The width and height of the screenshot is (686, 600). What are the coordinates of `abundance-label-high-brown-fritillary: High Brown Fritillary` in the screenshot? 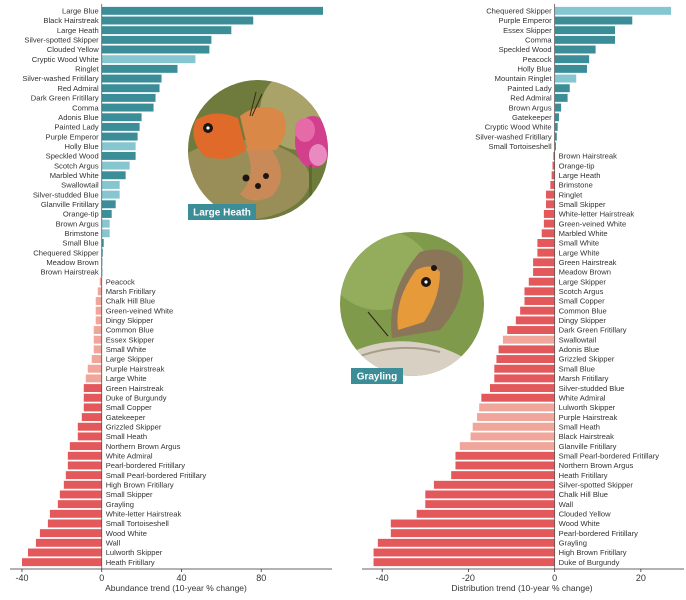 It's located at (140, 484).